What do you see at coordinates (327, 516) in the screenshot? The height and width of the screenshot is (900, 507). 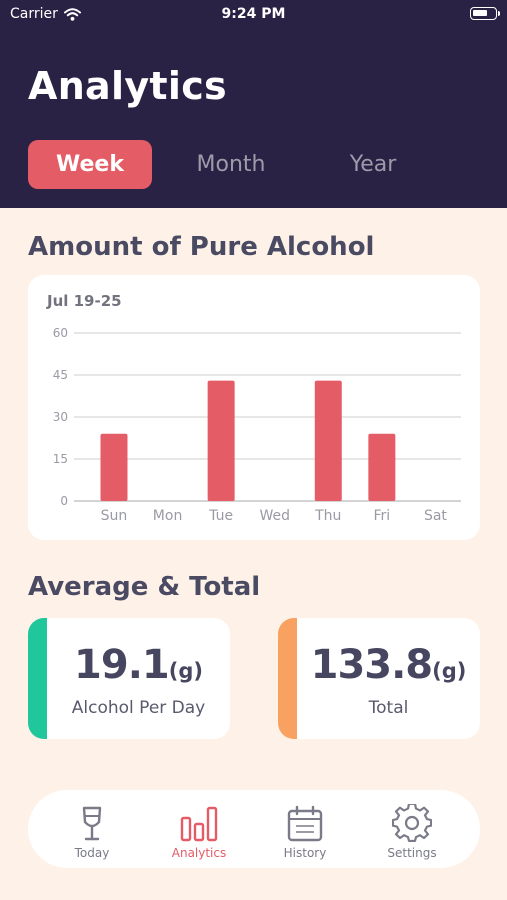 I see `x-tick-label: Thu` at bounding box center [327, 516].